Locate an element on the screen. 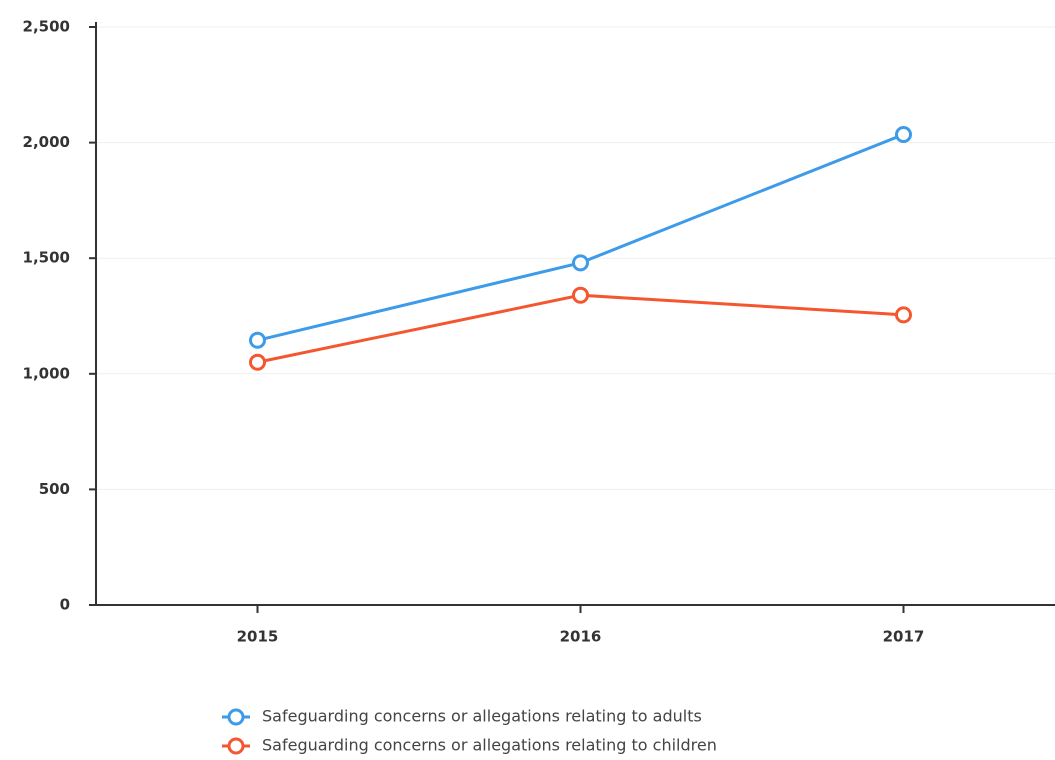  y-tick-label: 2,500 is located at coordinates (46, 27).